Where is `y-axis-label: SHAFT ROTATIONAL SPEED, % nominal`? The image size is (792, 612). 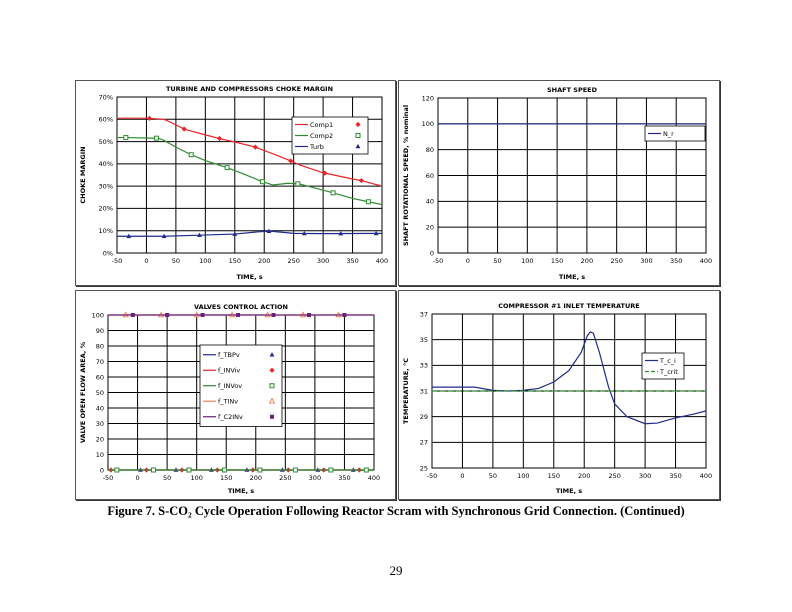
y-axis-label: SHAFT ROTATIONAL SPEED, % nominal is located at coordinates (406, 175).